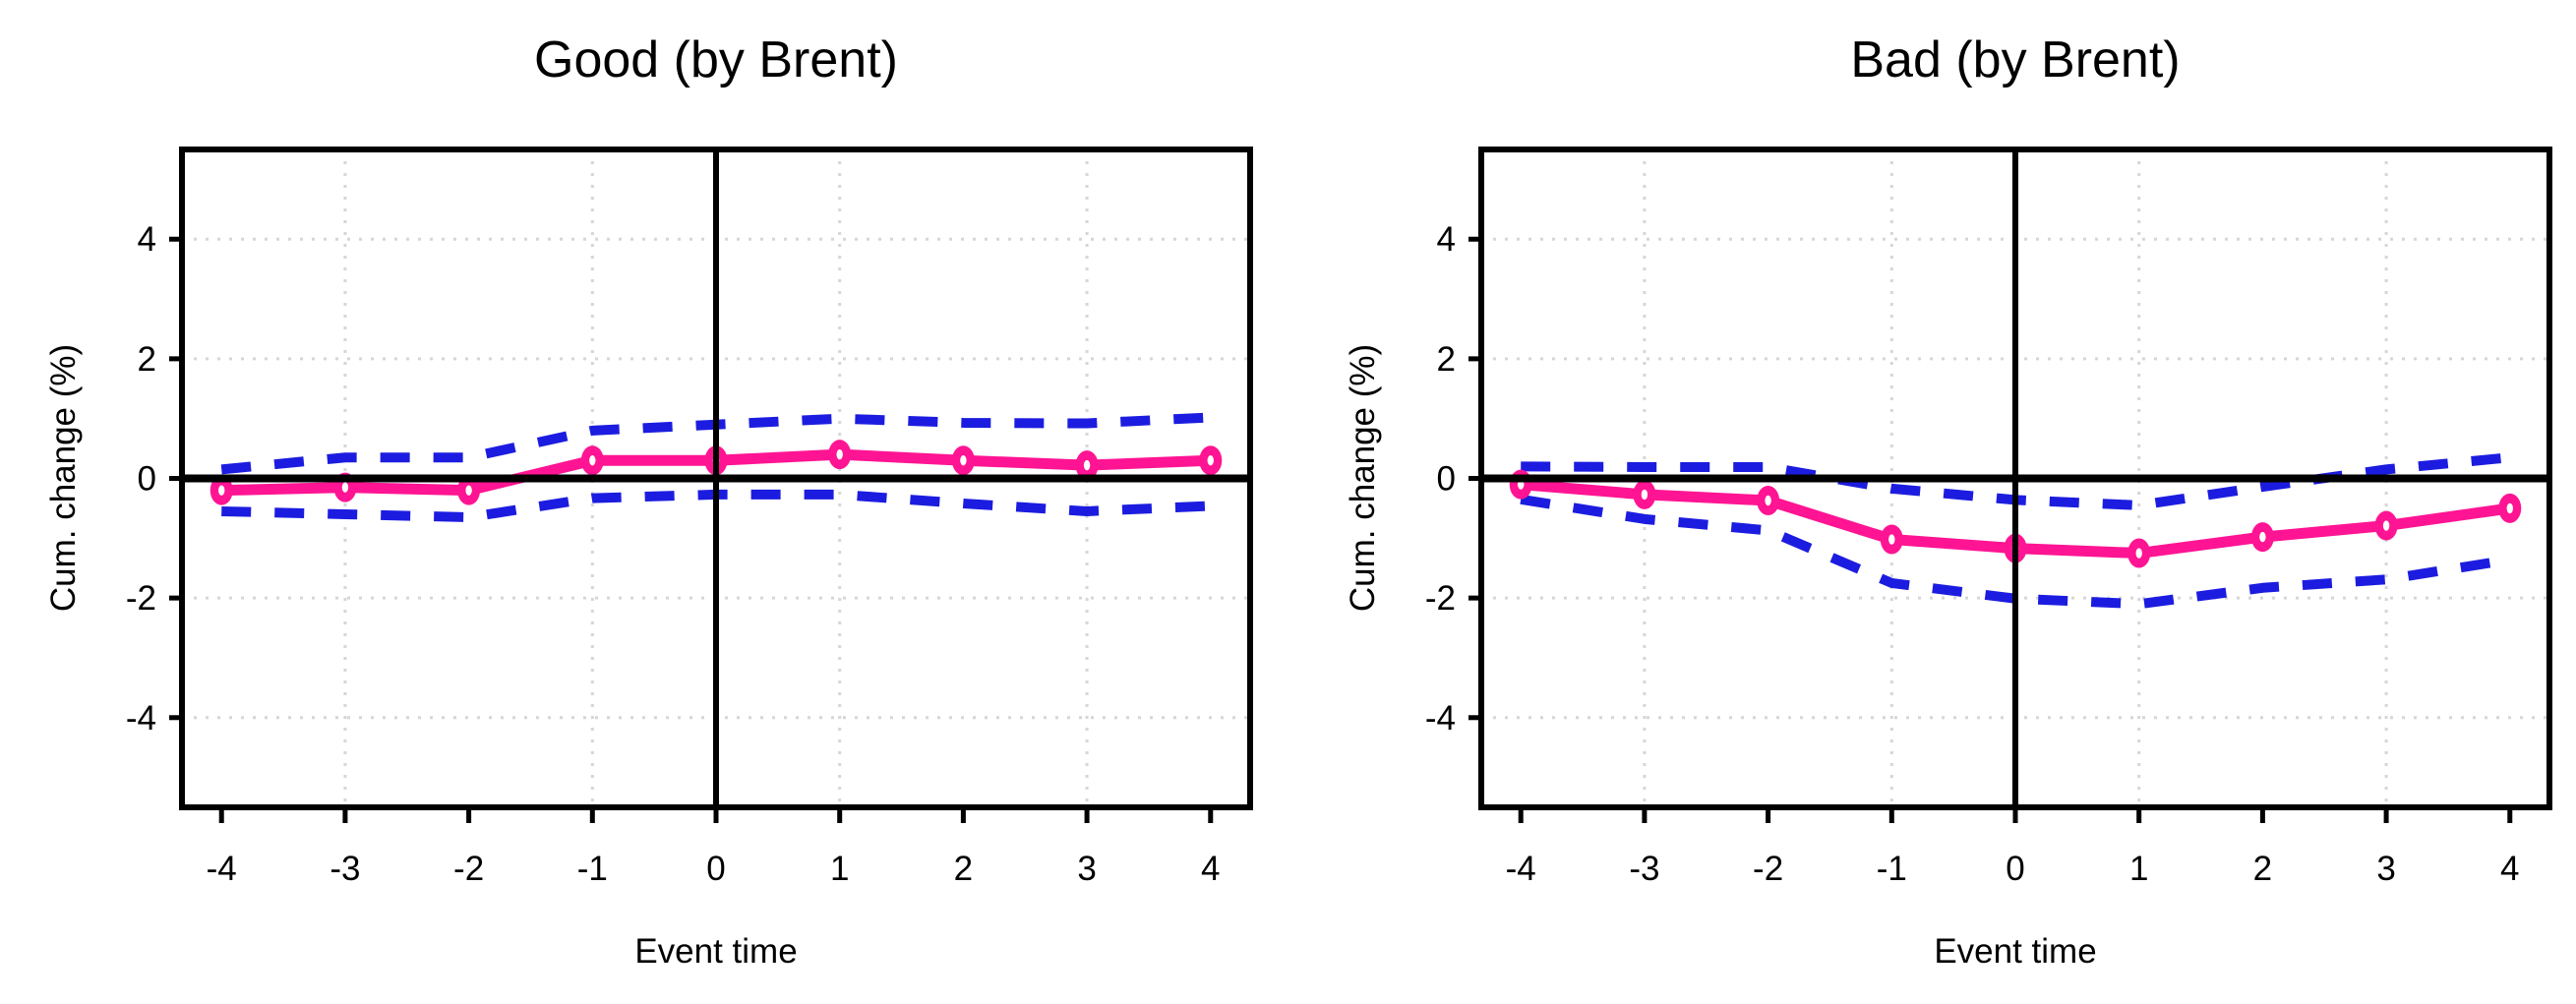  I want to click on ci-lower-line, so click(2015, 552).